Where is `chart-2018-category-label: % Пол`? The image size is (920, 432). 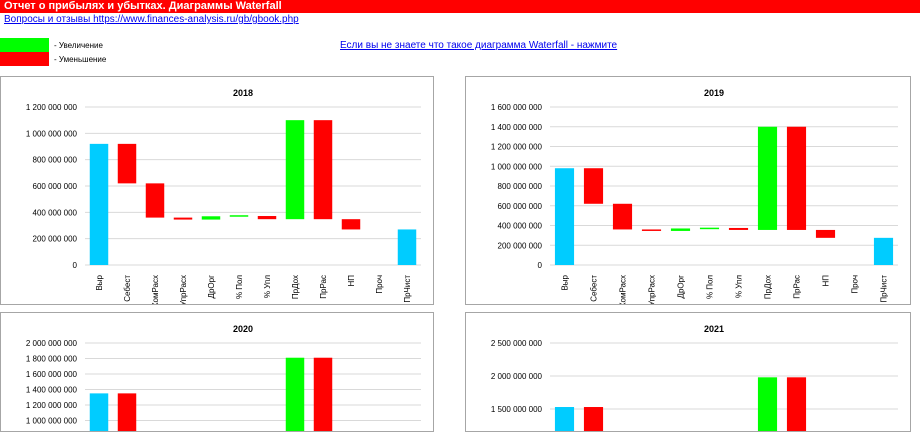
chart-2018-category-label: % Пол is located at coordinates (239, 287).